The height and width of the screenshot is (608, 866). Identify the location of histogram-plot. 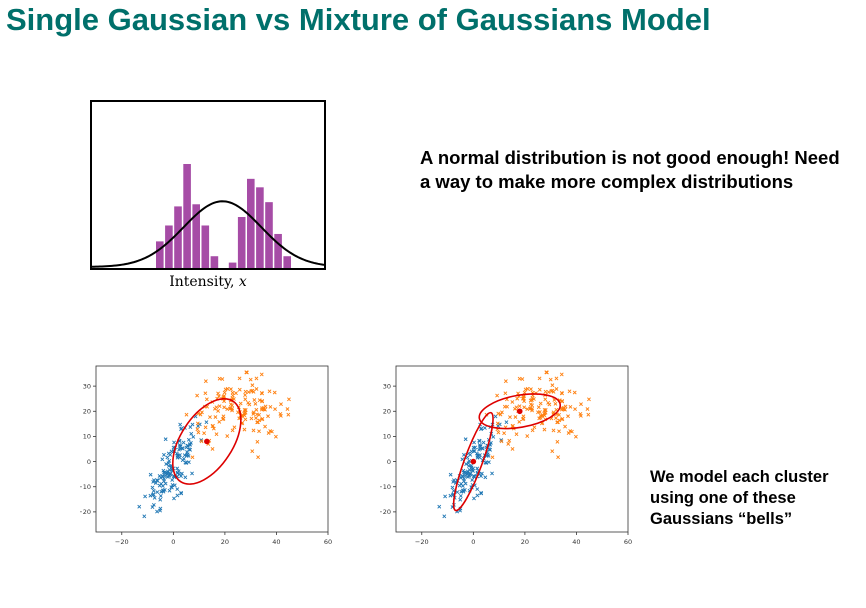
(208, 216).